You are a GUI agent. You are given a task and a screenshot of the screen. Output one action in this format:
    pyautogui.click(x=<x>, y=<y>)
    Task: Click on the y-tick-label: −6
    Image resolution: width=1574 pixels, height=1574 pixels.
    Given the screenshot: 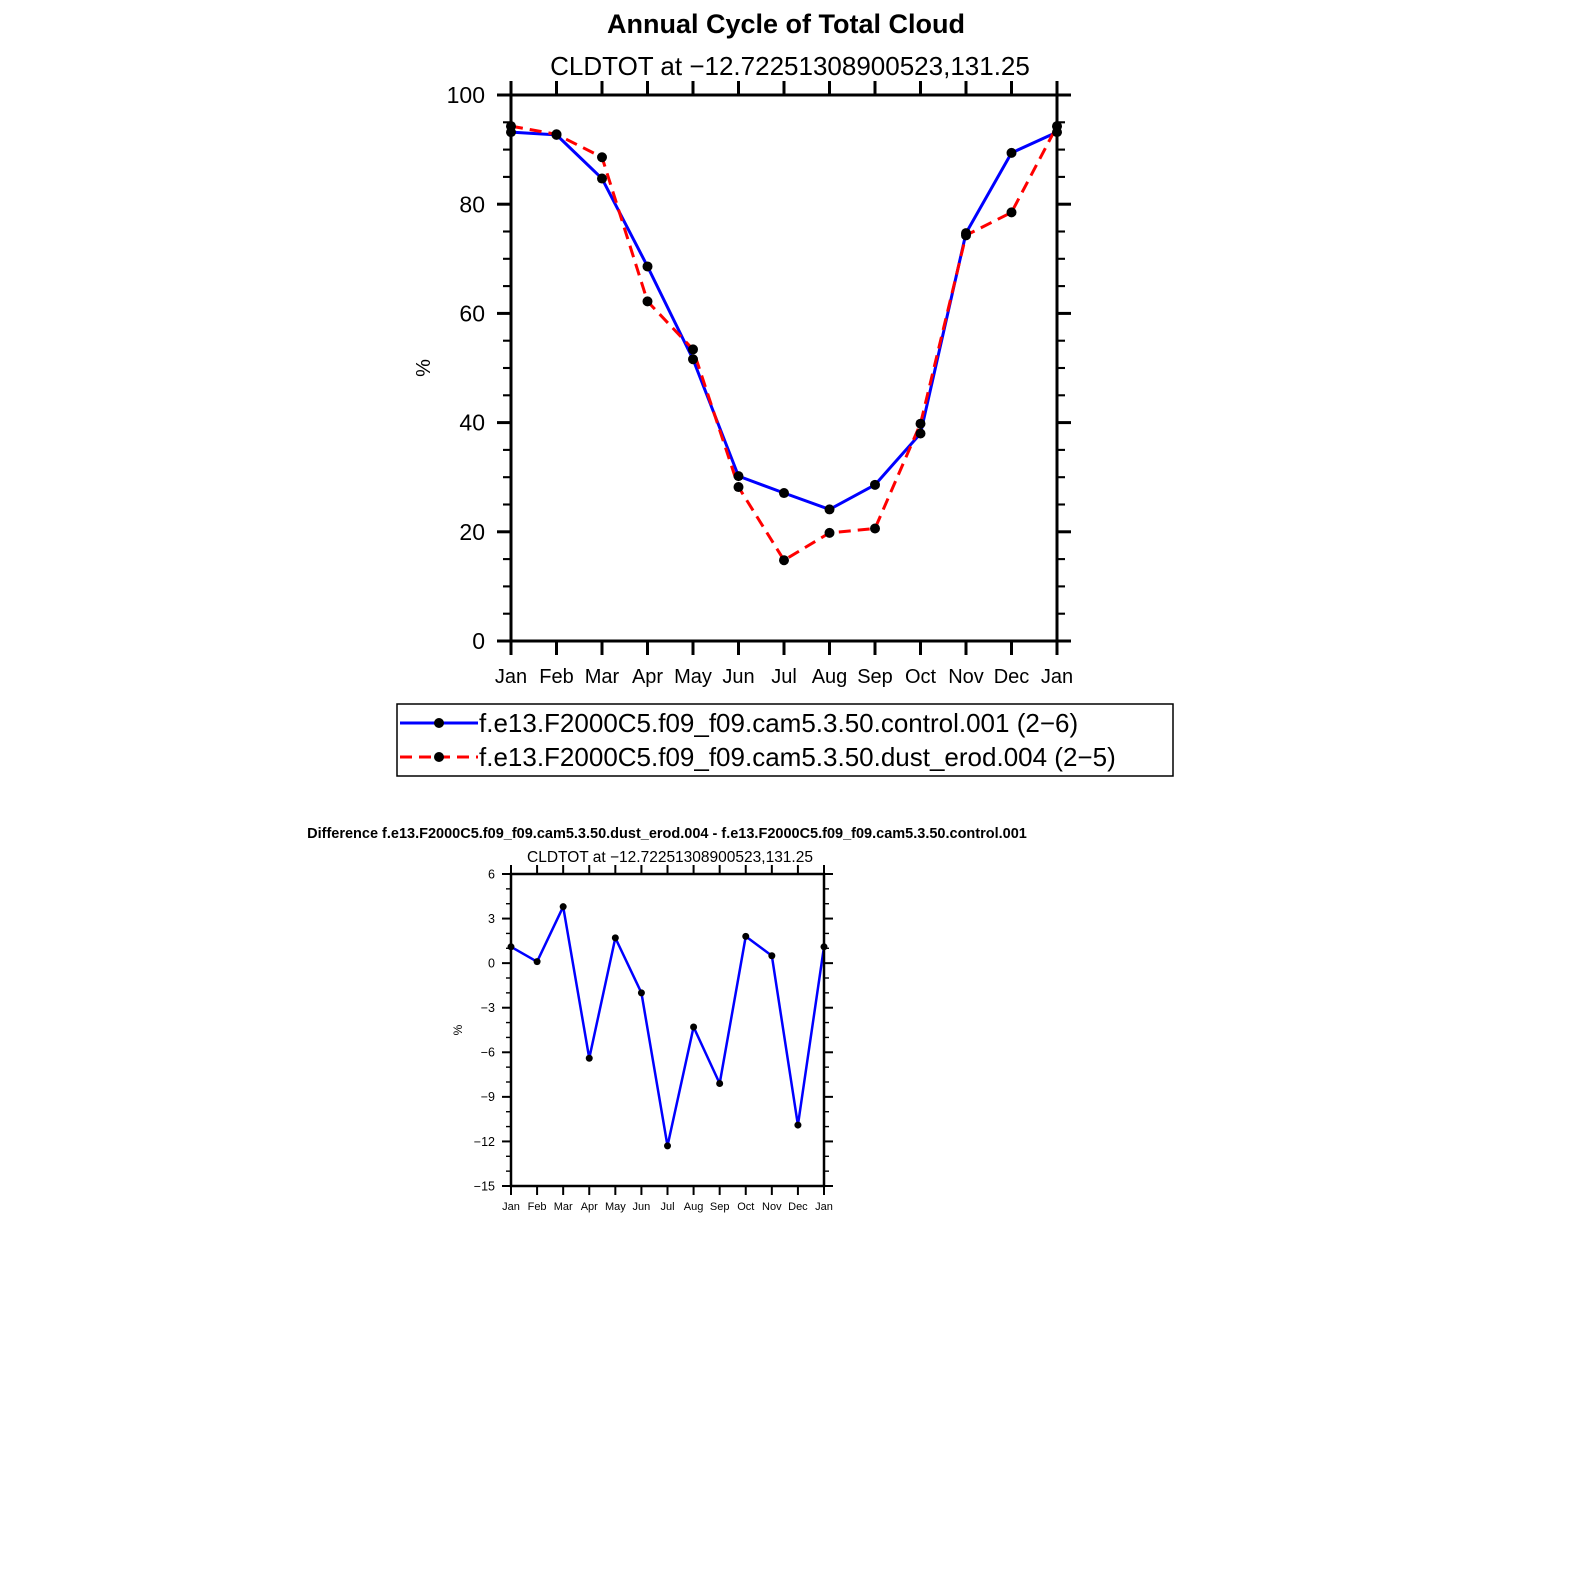 What is the action you would take?
    pyautogui.click(x=488, y=1053)
    